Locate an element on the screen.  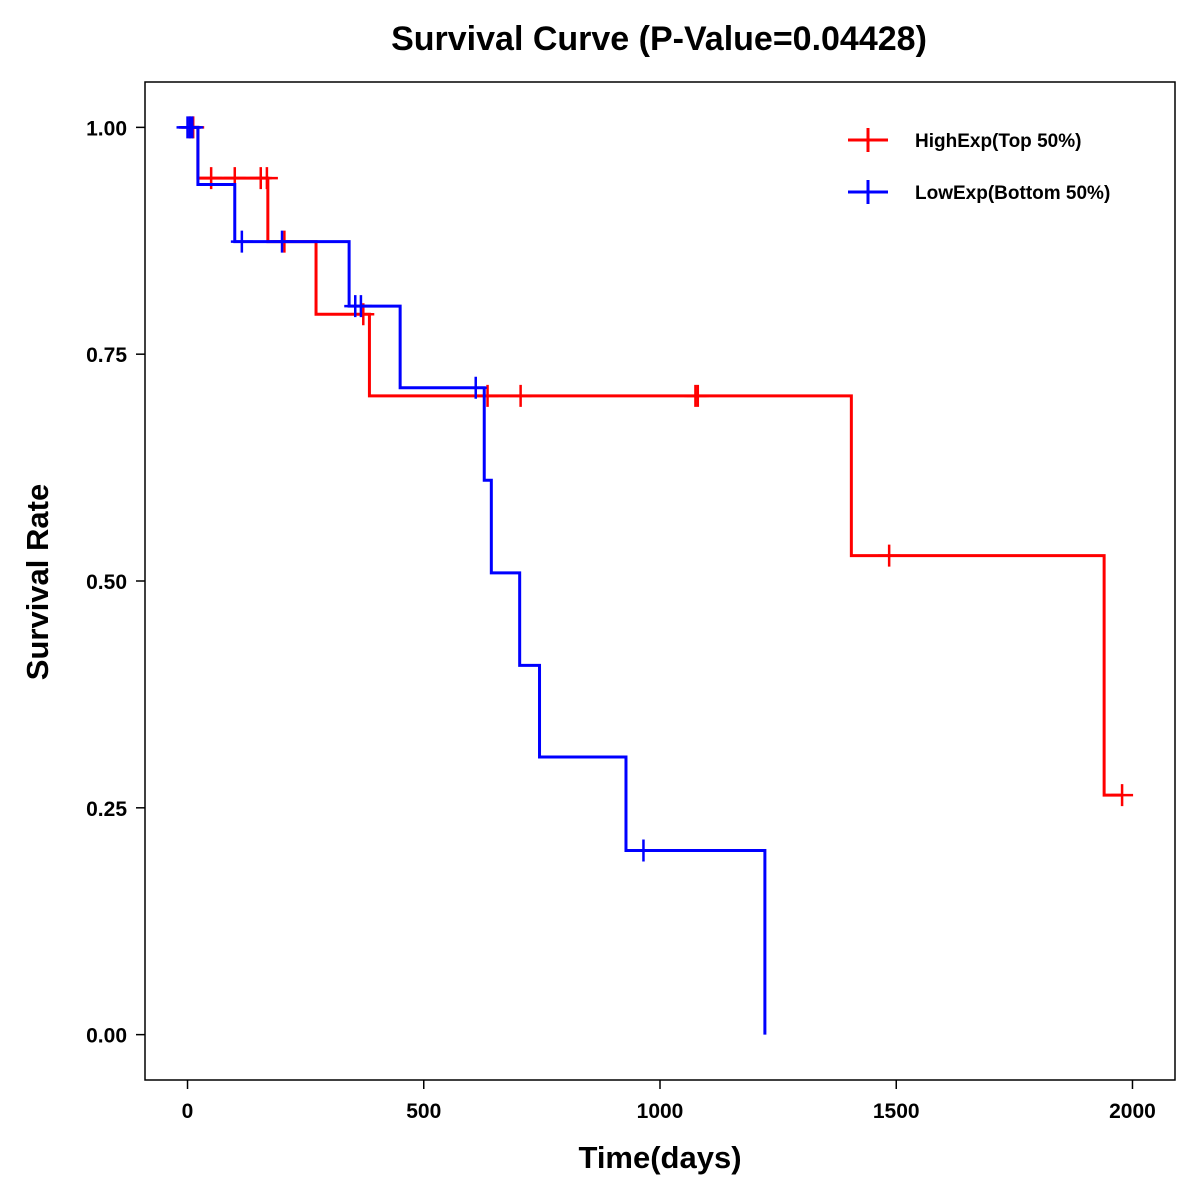
legend-key-low-exp is located at coordinates (868, 192).